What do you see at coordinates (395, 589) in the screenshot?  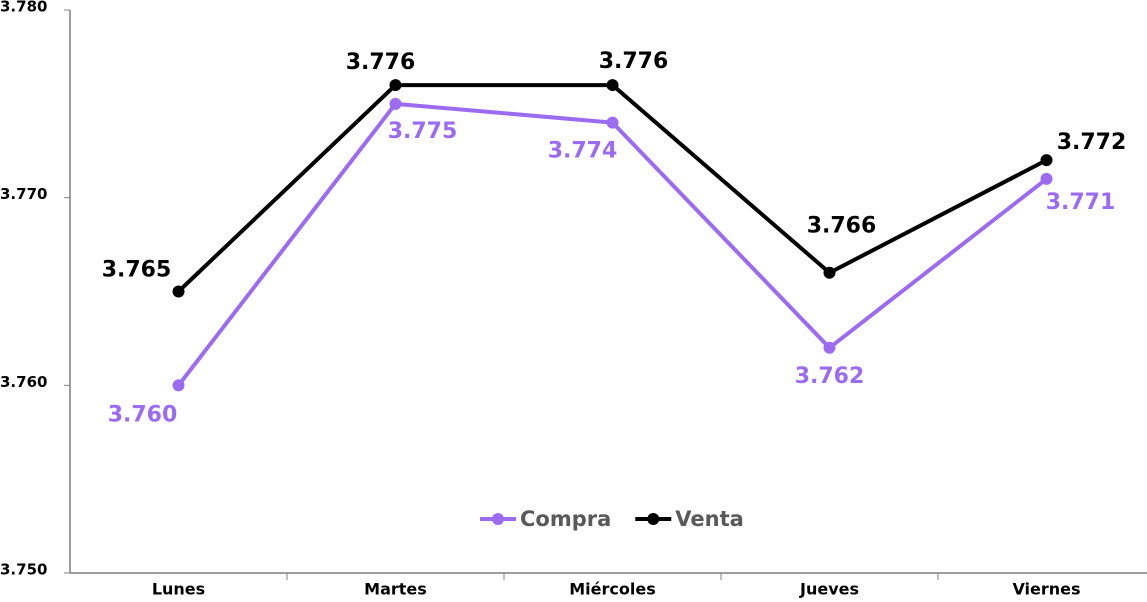 I see `x-tick-label: Martes` at bounding box center [395, 589].